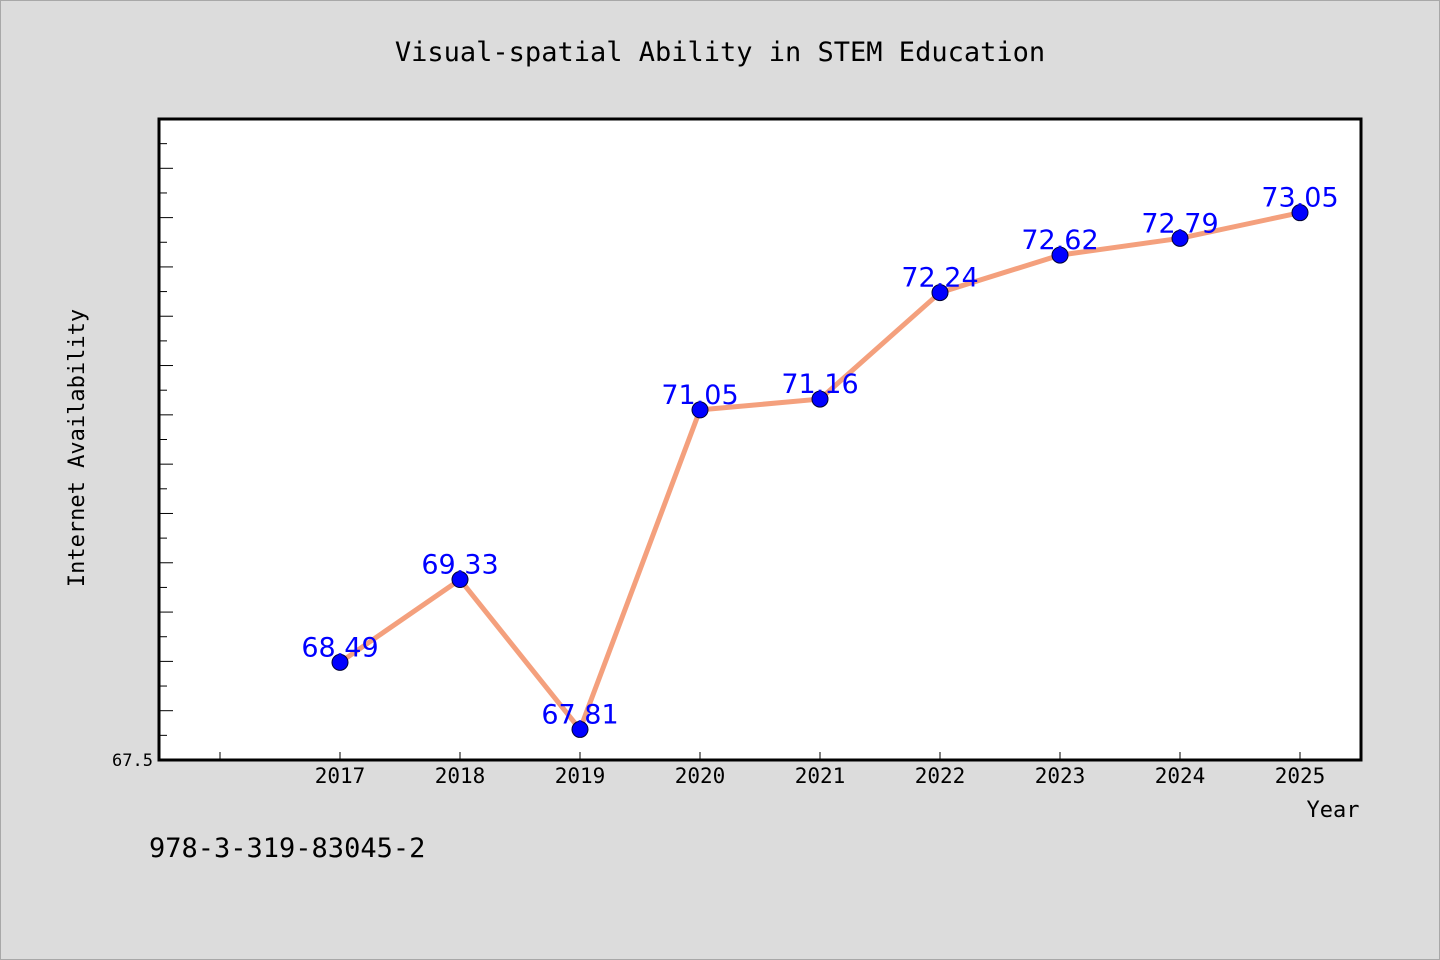 The image size is (1440, 960). Describe the element at coordinates (700, 776) in the screenshot. I see `x-tick-label: 2020` at that location.